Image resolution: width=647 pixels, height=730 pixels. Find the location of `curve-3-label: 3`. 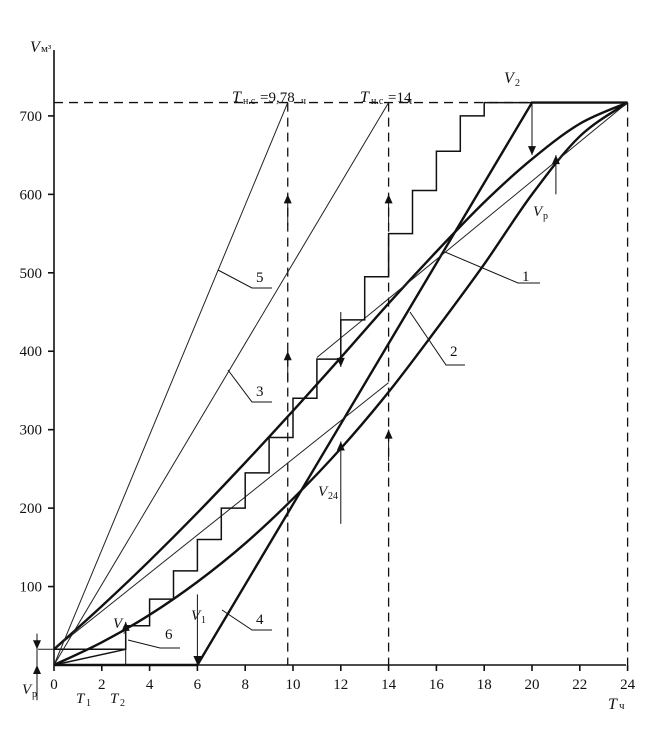

curve-3-label: 3 is located at coordinates (260, 392).